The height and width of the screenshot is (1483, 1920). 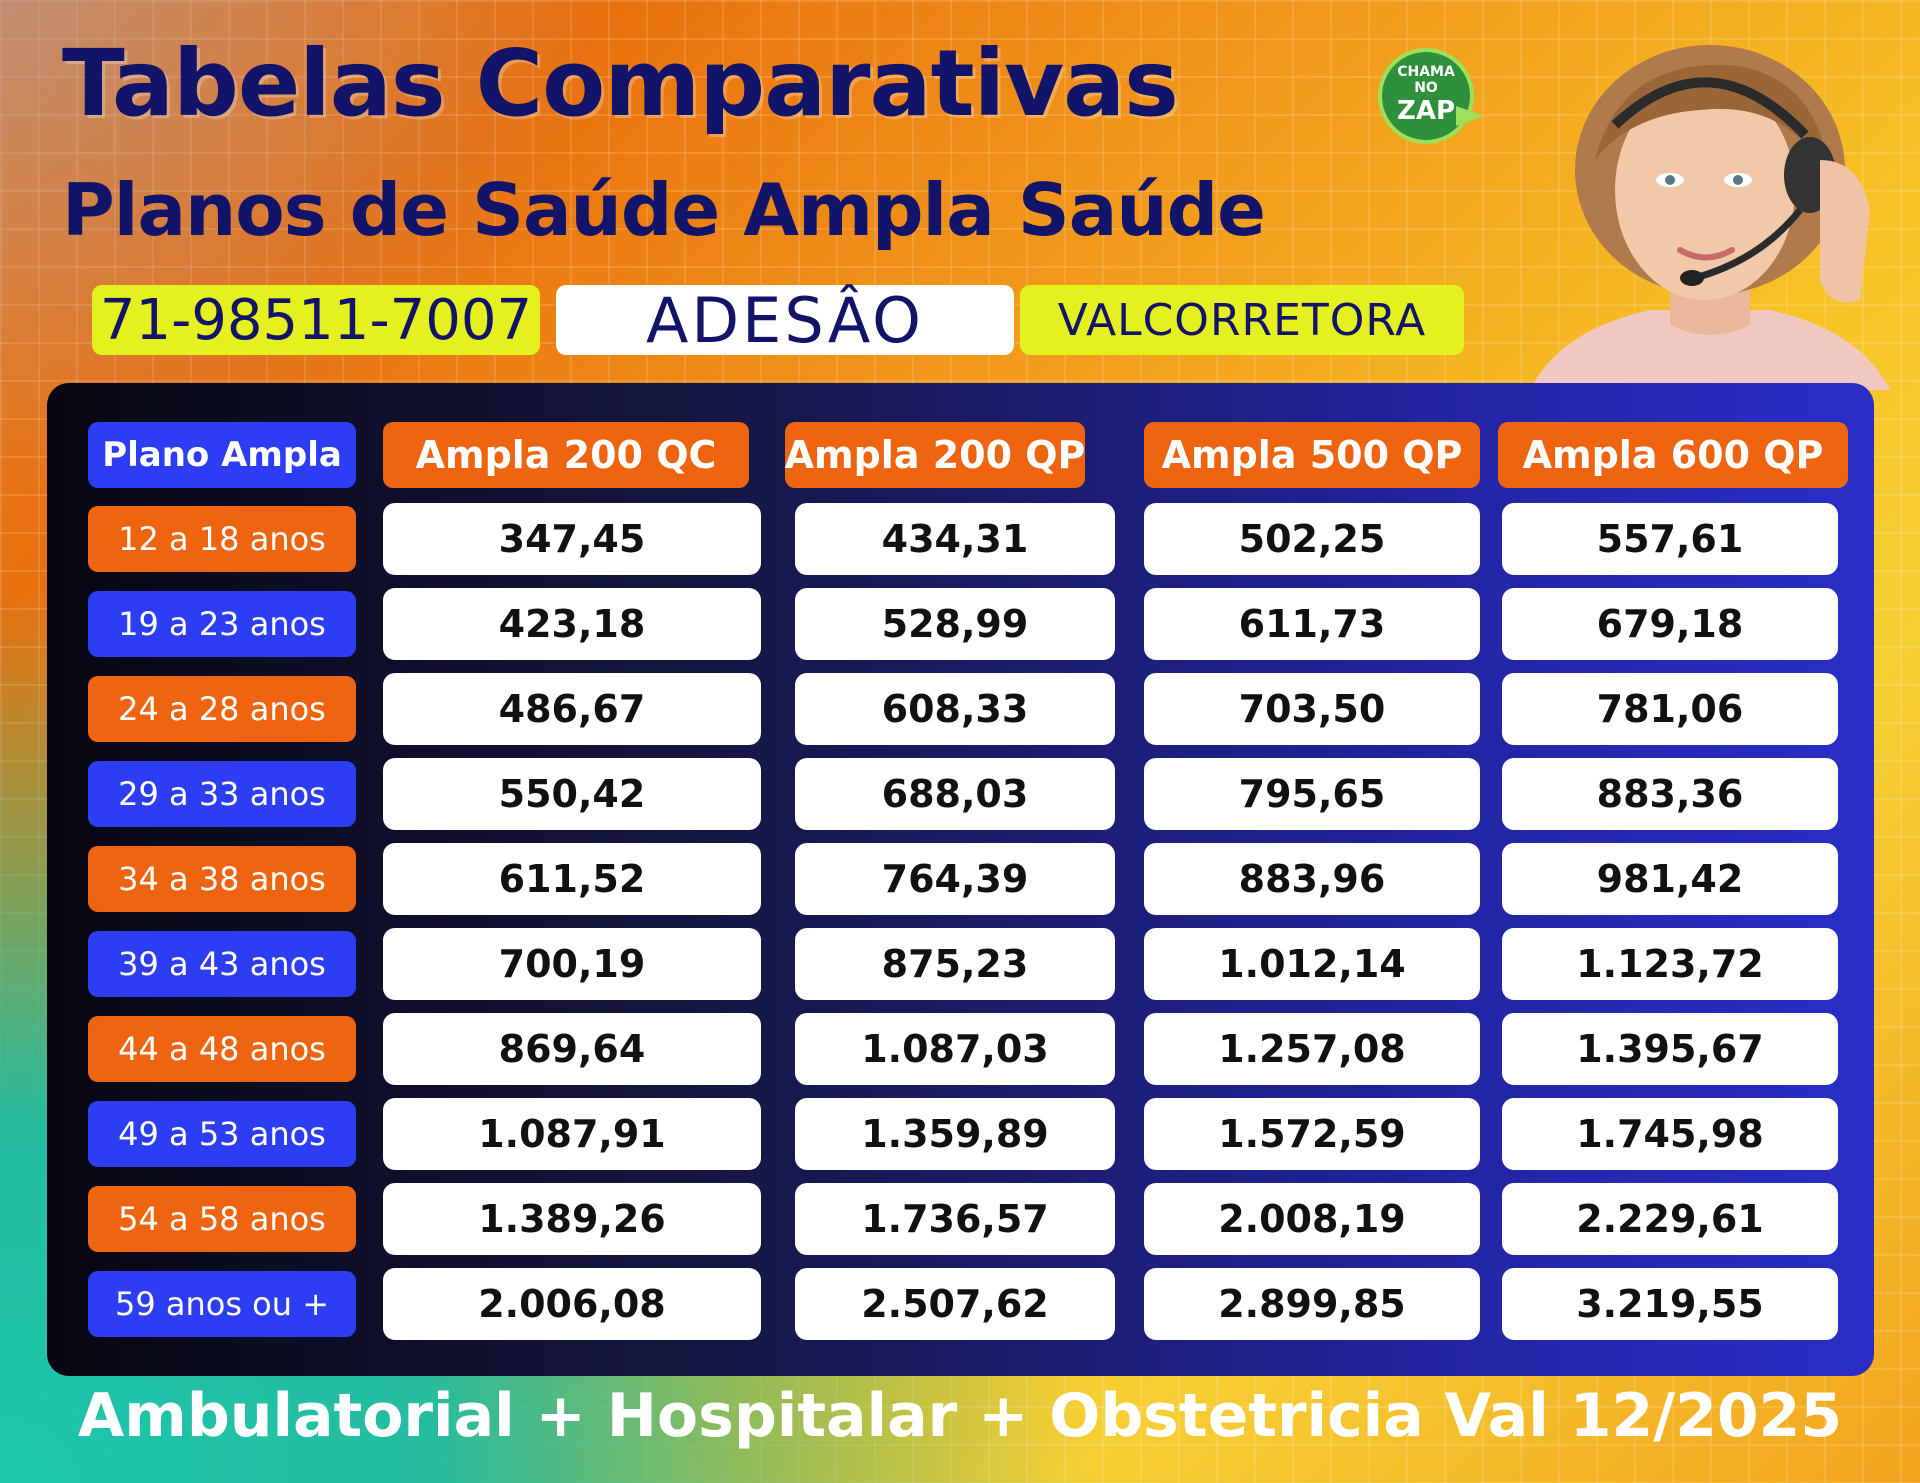 I want to click on price-cell: 611,73, so click(x=1312, y=624).